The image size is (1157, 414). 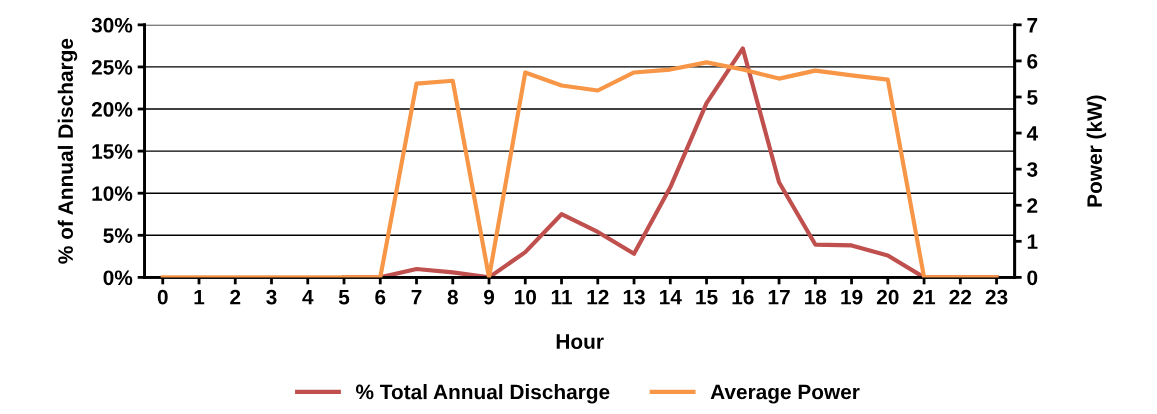 I want to click on x-tick-label: 16, so click(x=743, y=297).